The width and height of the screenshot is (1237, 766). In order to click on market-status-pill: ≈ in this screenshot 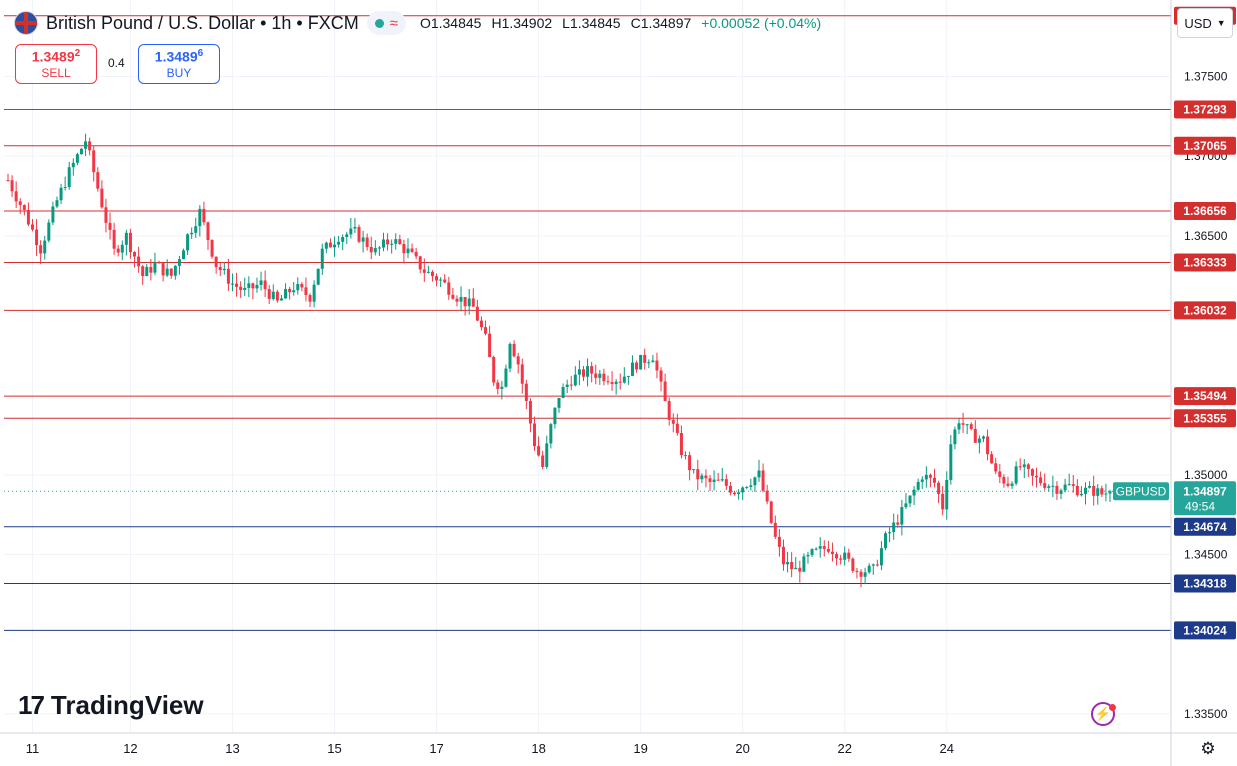, I will do `click(386, 23)`.